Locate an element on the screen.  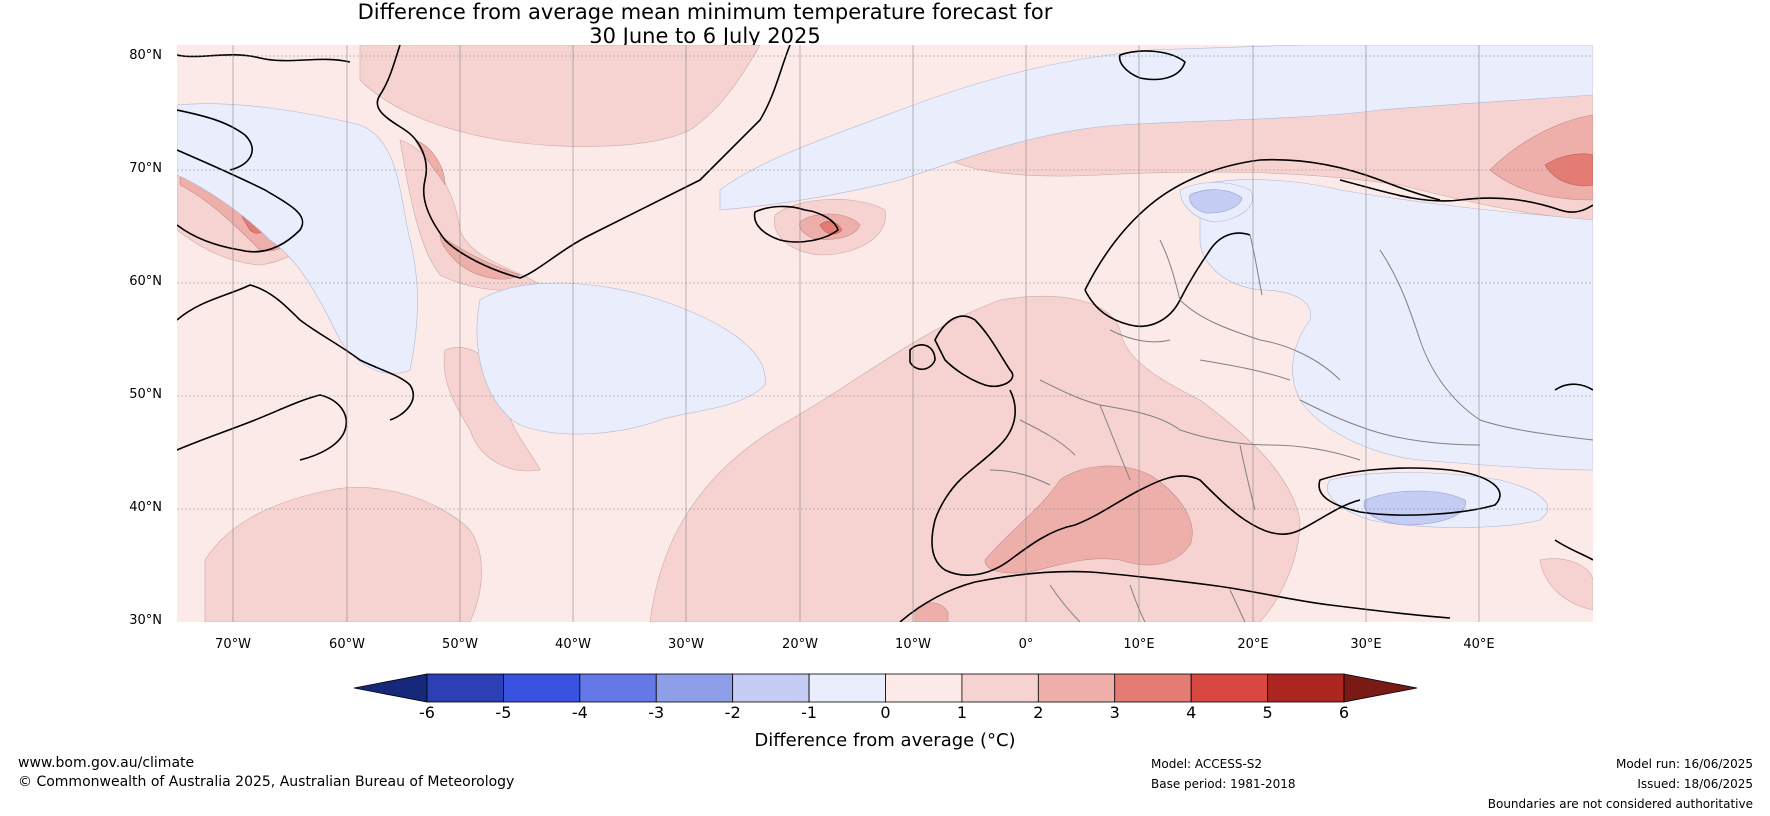
colorbar-extend-high is located at coordinates (1380, 688).